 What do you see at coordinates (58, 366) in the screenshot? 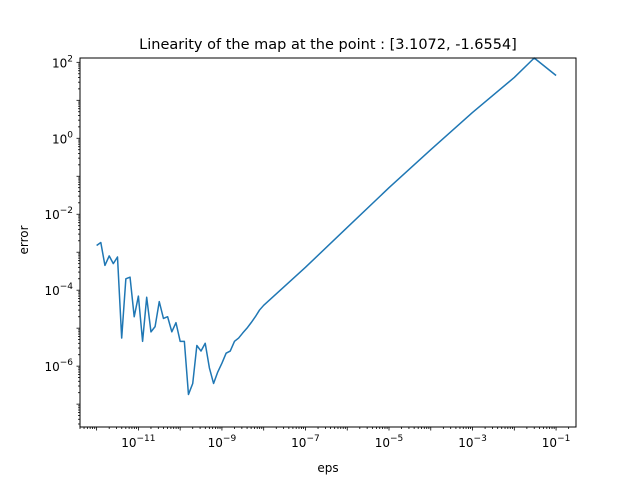
I see `y-tick-label: 10⁻⁶` at bounding box center [58, 366].